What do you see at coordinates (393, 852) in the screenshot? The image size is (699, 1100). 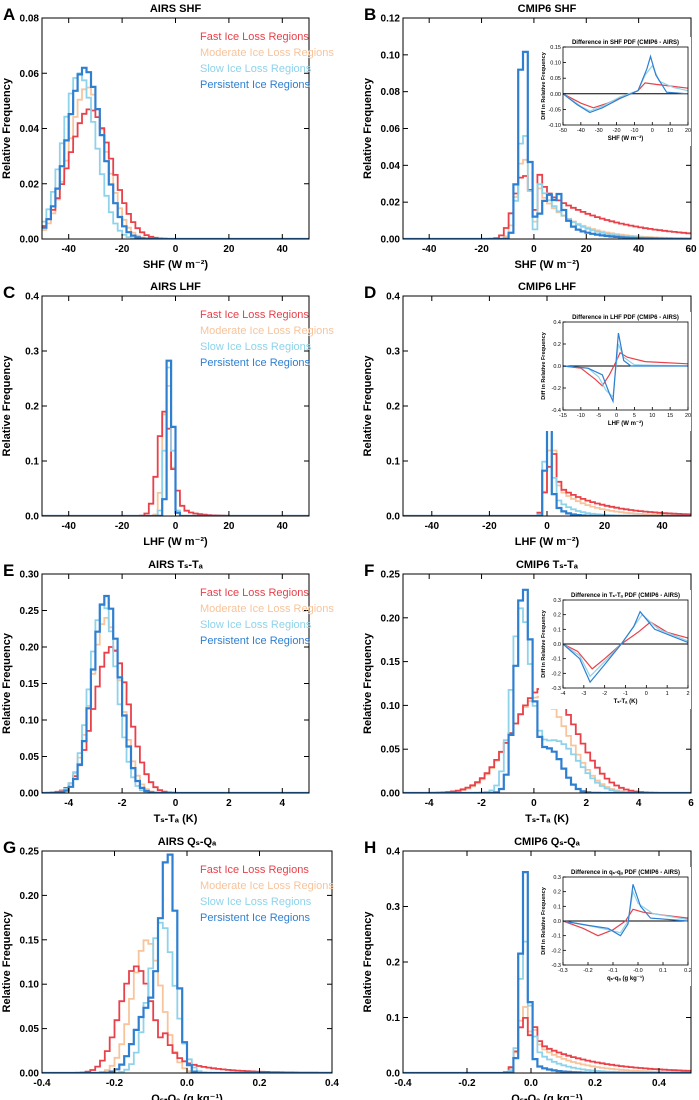 I see `y-tick-label: 0.4` at bounding box center [393, 852].